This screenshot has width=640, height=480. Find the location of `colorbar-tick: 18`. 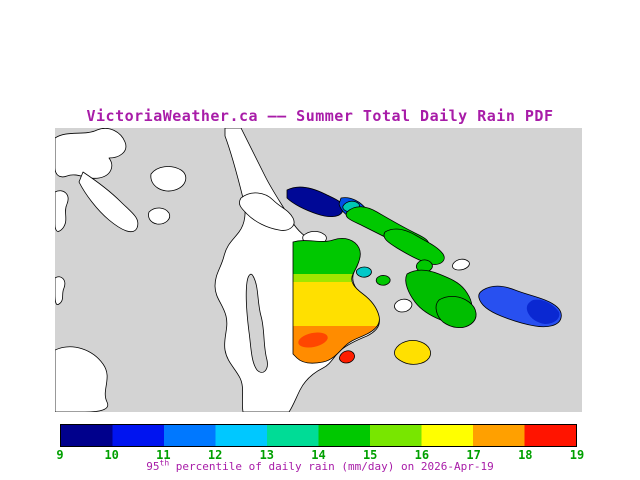

colorbar-tick: 18 is located at coordinates (525, 455).